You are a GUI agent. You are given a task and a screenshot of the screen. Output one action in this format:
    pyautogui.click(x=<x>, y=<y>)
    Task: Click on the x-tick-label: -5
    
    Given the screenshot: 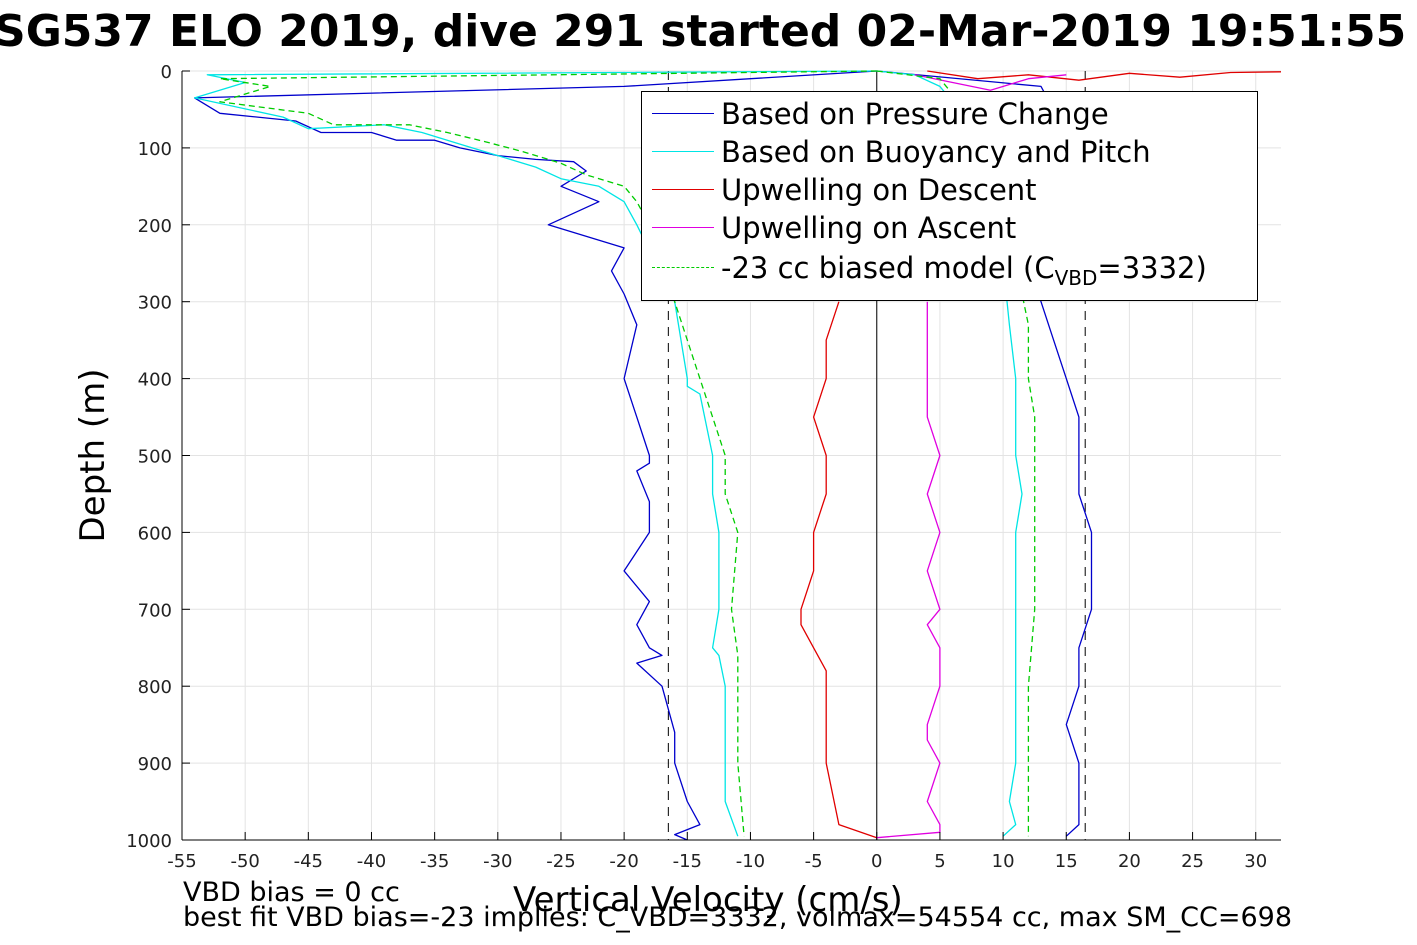 What is the action you would take?
    pyautogui.click(x=814, y=861)
    